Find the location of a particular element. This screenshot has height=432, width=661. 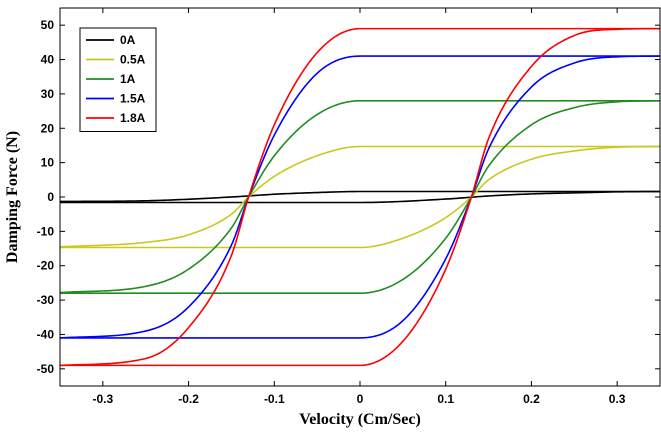

x-tick-label: 0.1 is located at coordinates (445, 399).